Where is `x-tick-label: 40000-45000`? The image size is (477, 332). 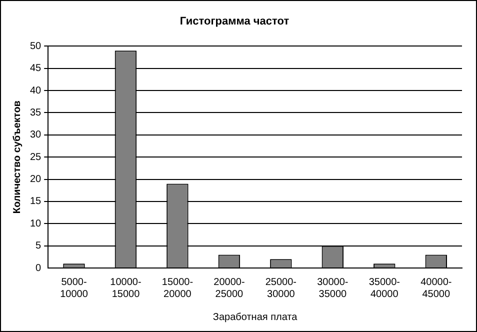 x-tick-label: 40000-45000 is located at coordinates (436, 288).